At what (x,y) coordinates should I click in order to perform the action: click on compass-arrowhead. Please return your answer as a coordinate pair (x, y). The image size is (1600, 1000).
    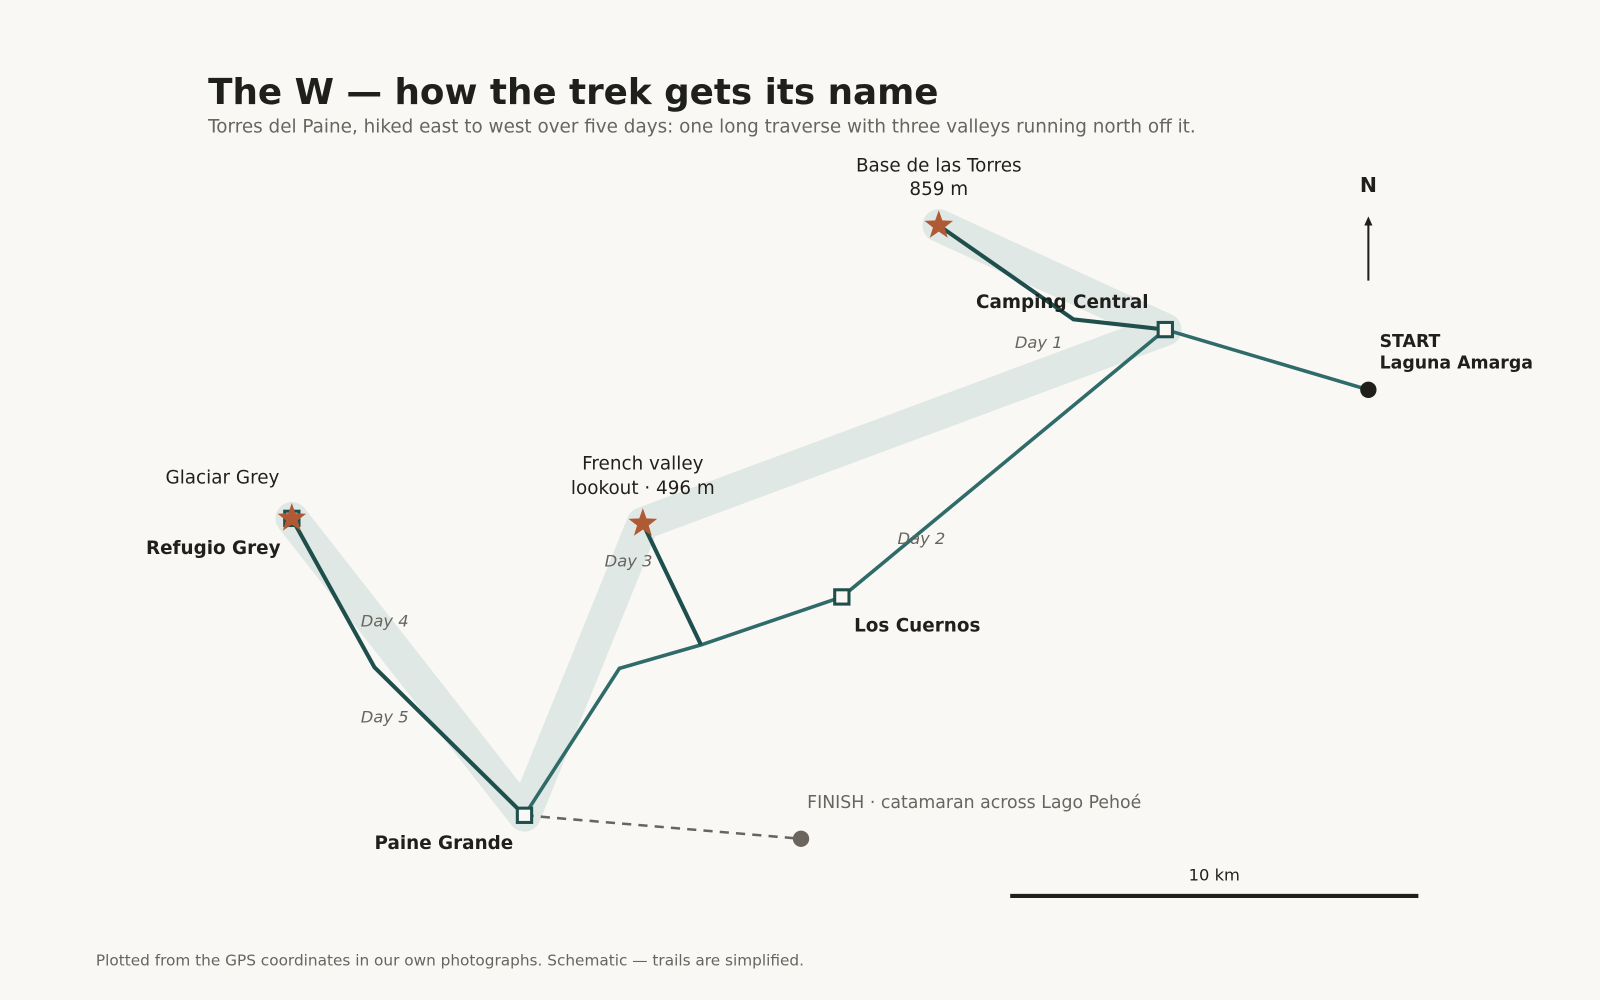
    Looking at the image, I should click on (1368, 221).